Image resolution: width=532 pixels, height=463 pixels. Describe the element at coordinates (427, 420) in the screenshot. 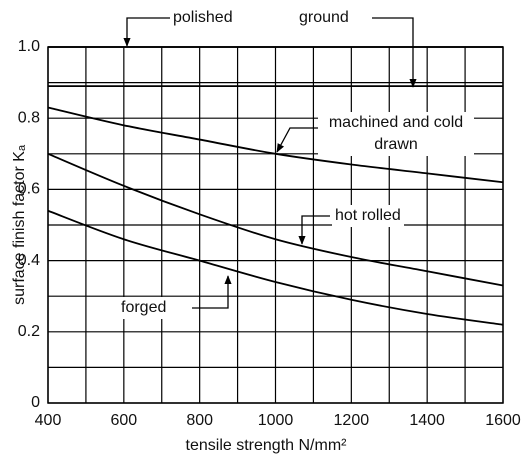

I see `x-tick-label: 1400` at that location.